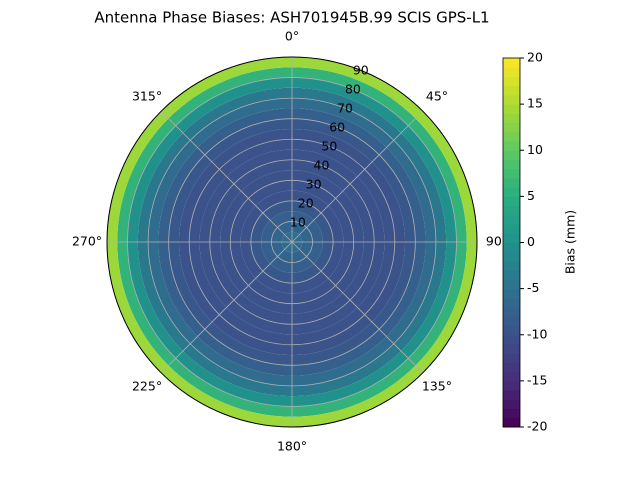 This screenshot has width=640, height=480. Describe the element at coordinates (361, 70) in the screenshot. I see `r-tick-label: 90` at that location.